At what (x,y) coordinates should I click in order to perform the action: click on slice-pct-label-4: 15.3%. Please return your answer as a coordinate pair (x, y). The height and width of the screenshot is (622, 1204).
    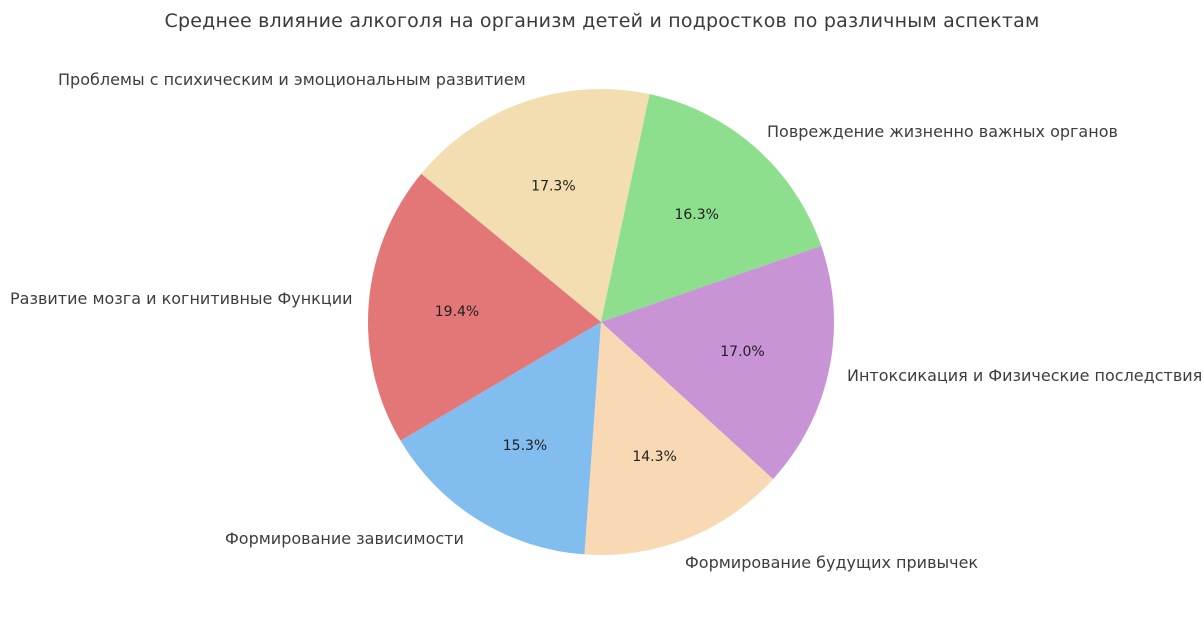
    Looking at the image, I should click on (525, 446).